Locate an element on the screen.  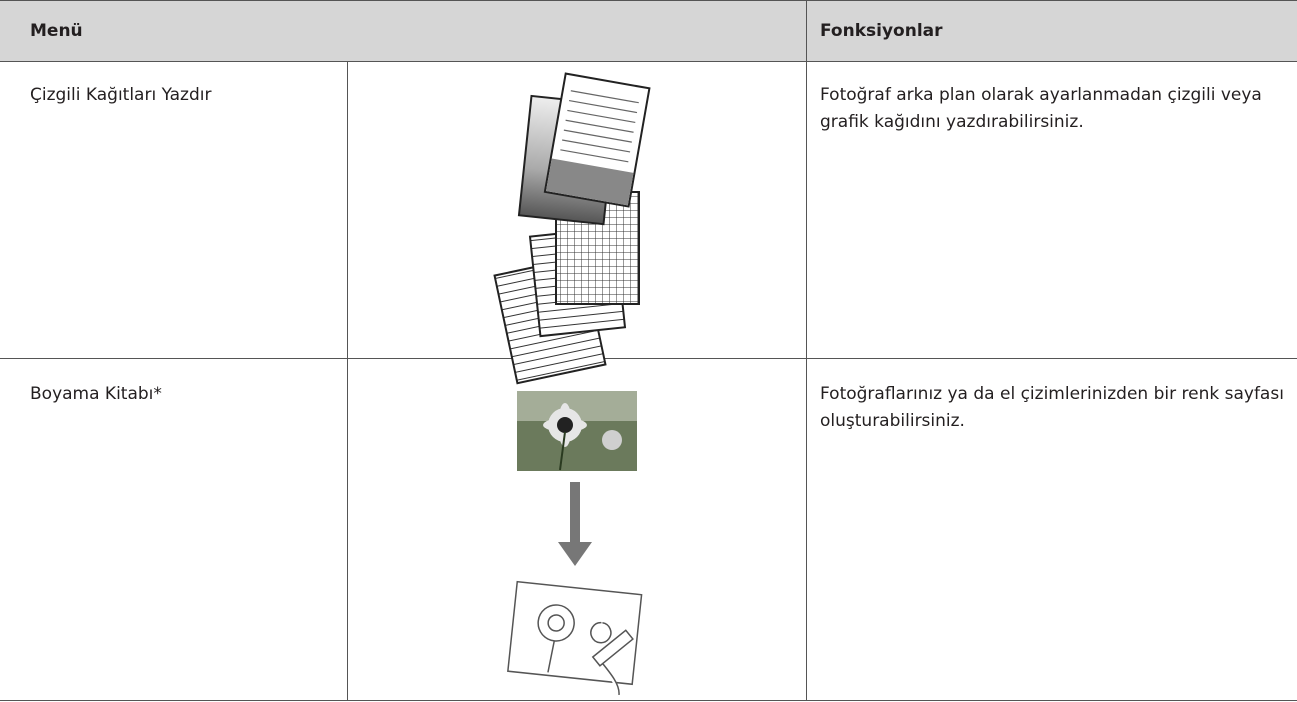
coloring-illustration is located at coordinates (575, 543).